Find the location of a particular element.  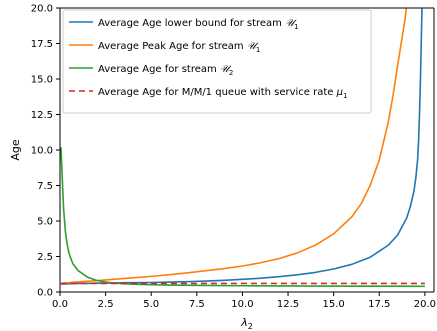

x-tick-label: 5.0 is located at coordinates (151, 304).